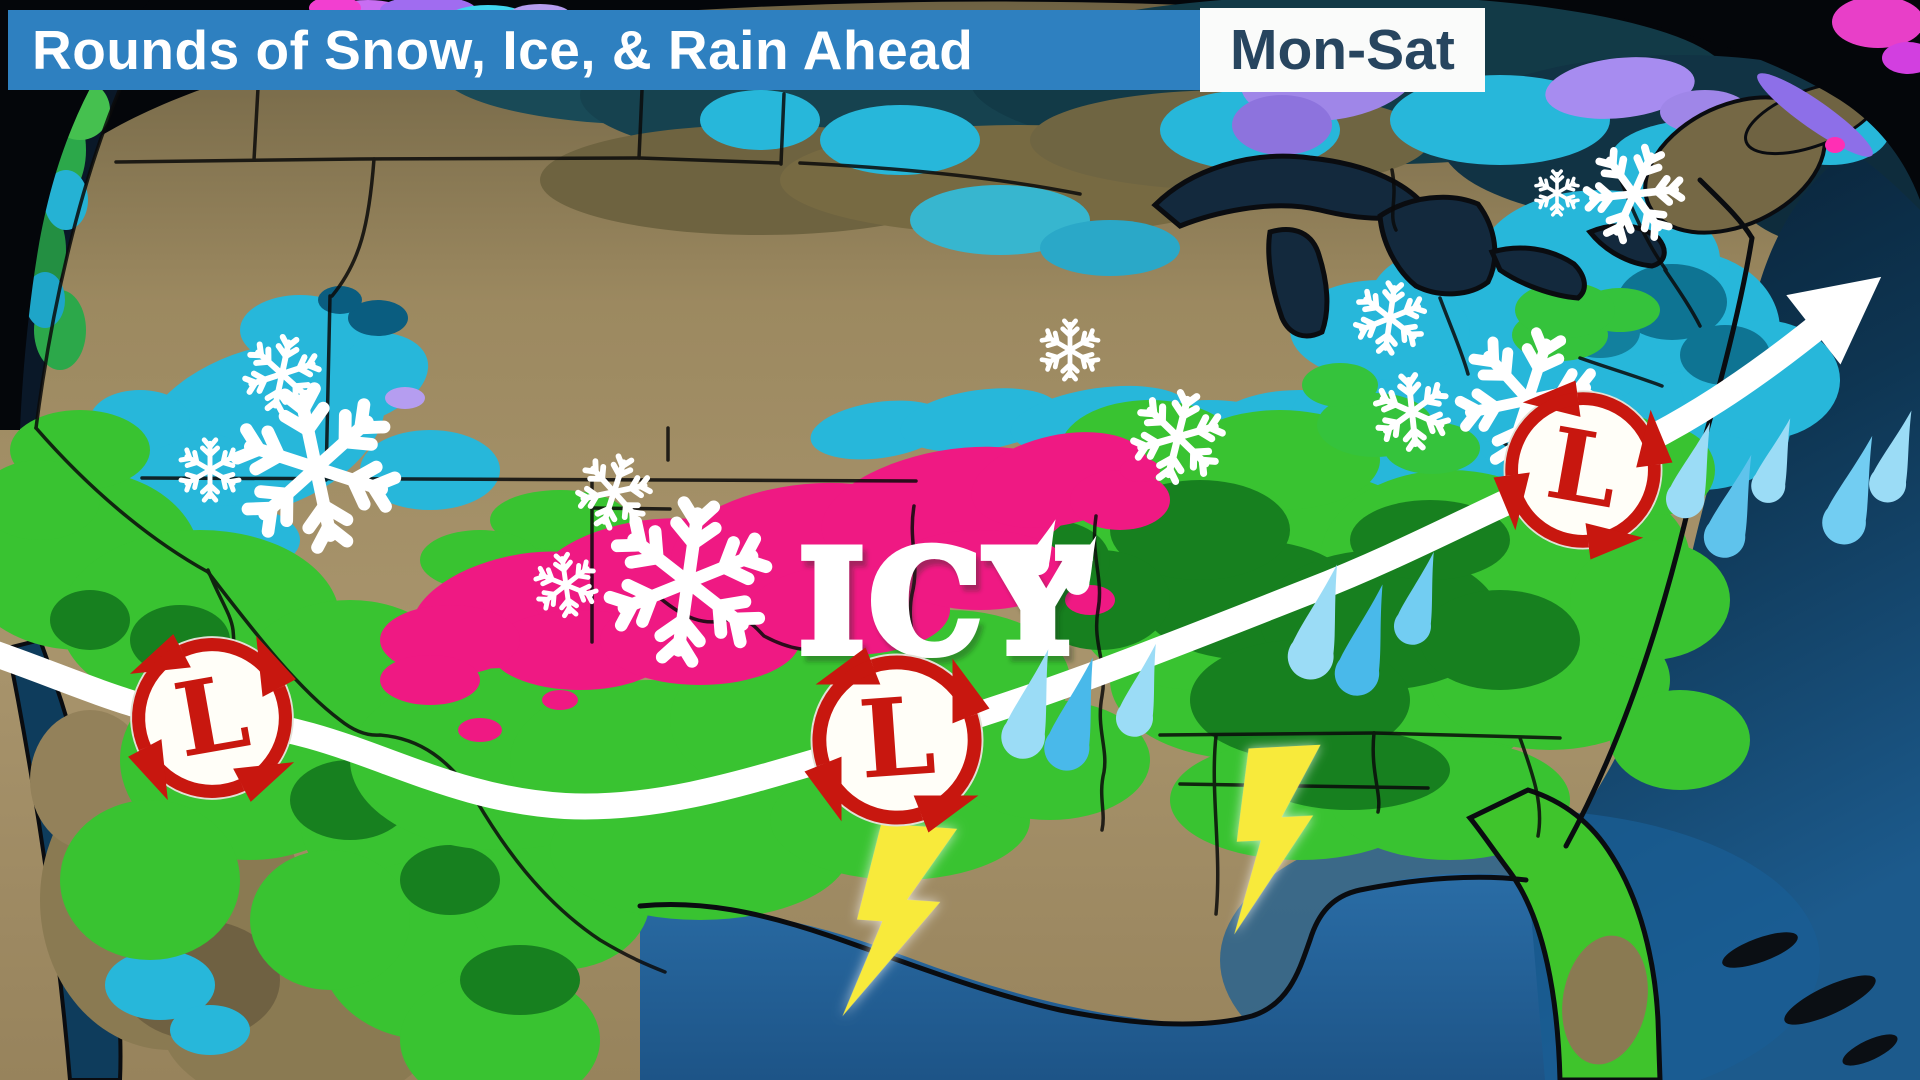 This screenshot has width=1920, height=1080. Describe the element at coordinates (1342, 50) in the screenshot. I see `date-range-badge: Mon-Sat` at that location.